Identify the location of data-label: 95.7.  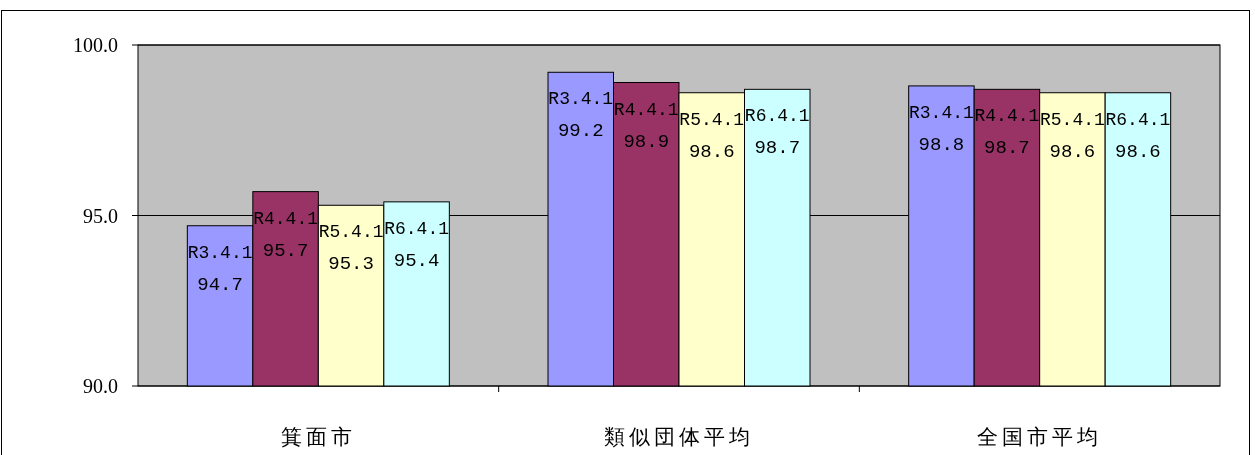
(285, 250).